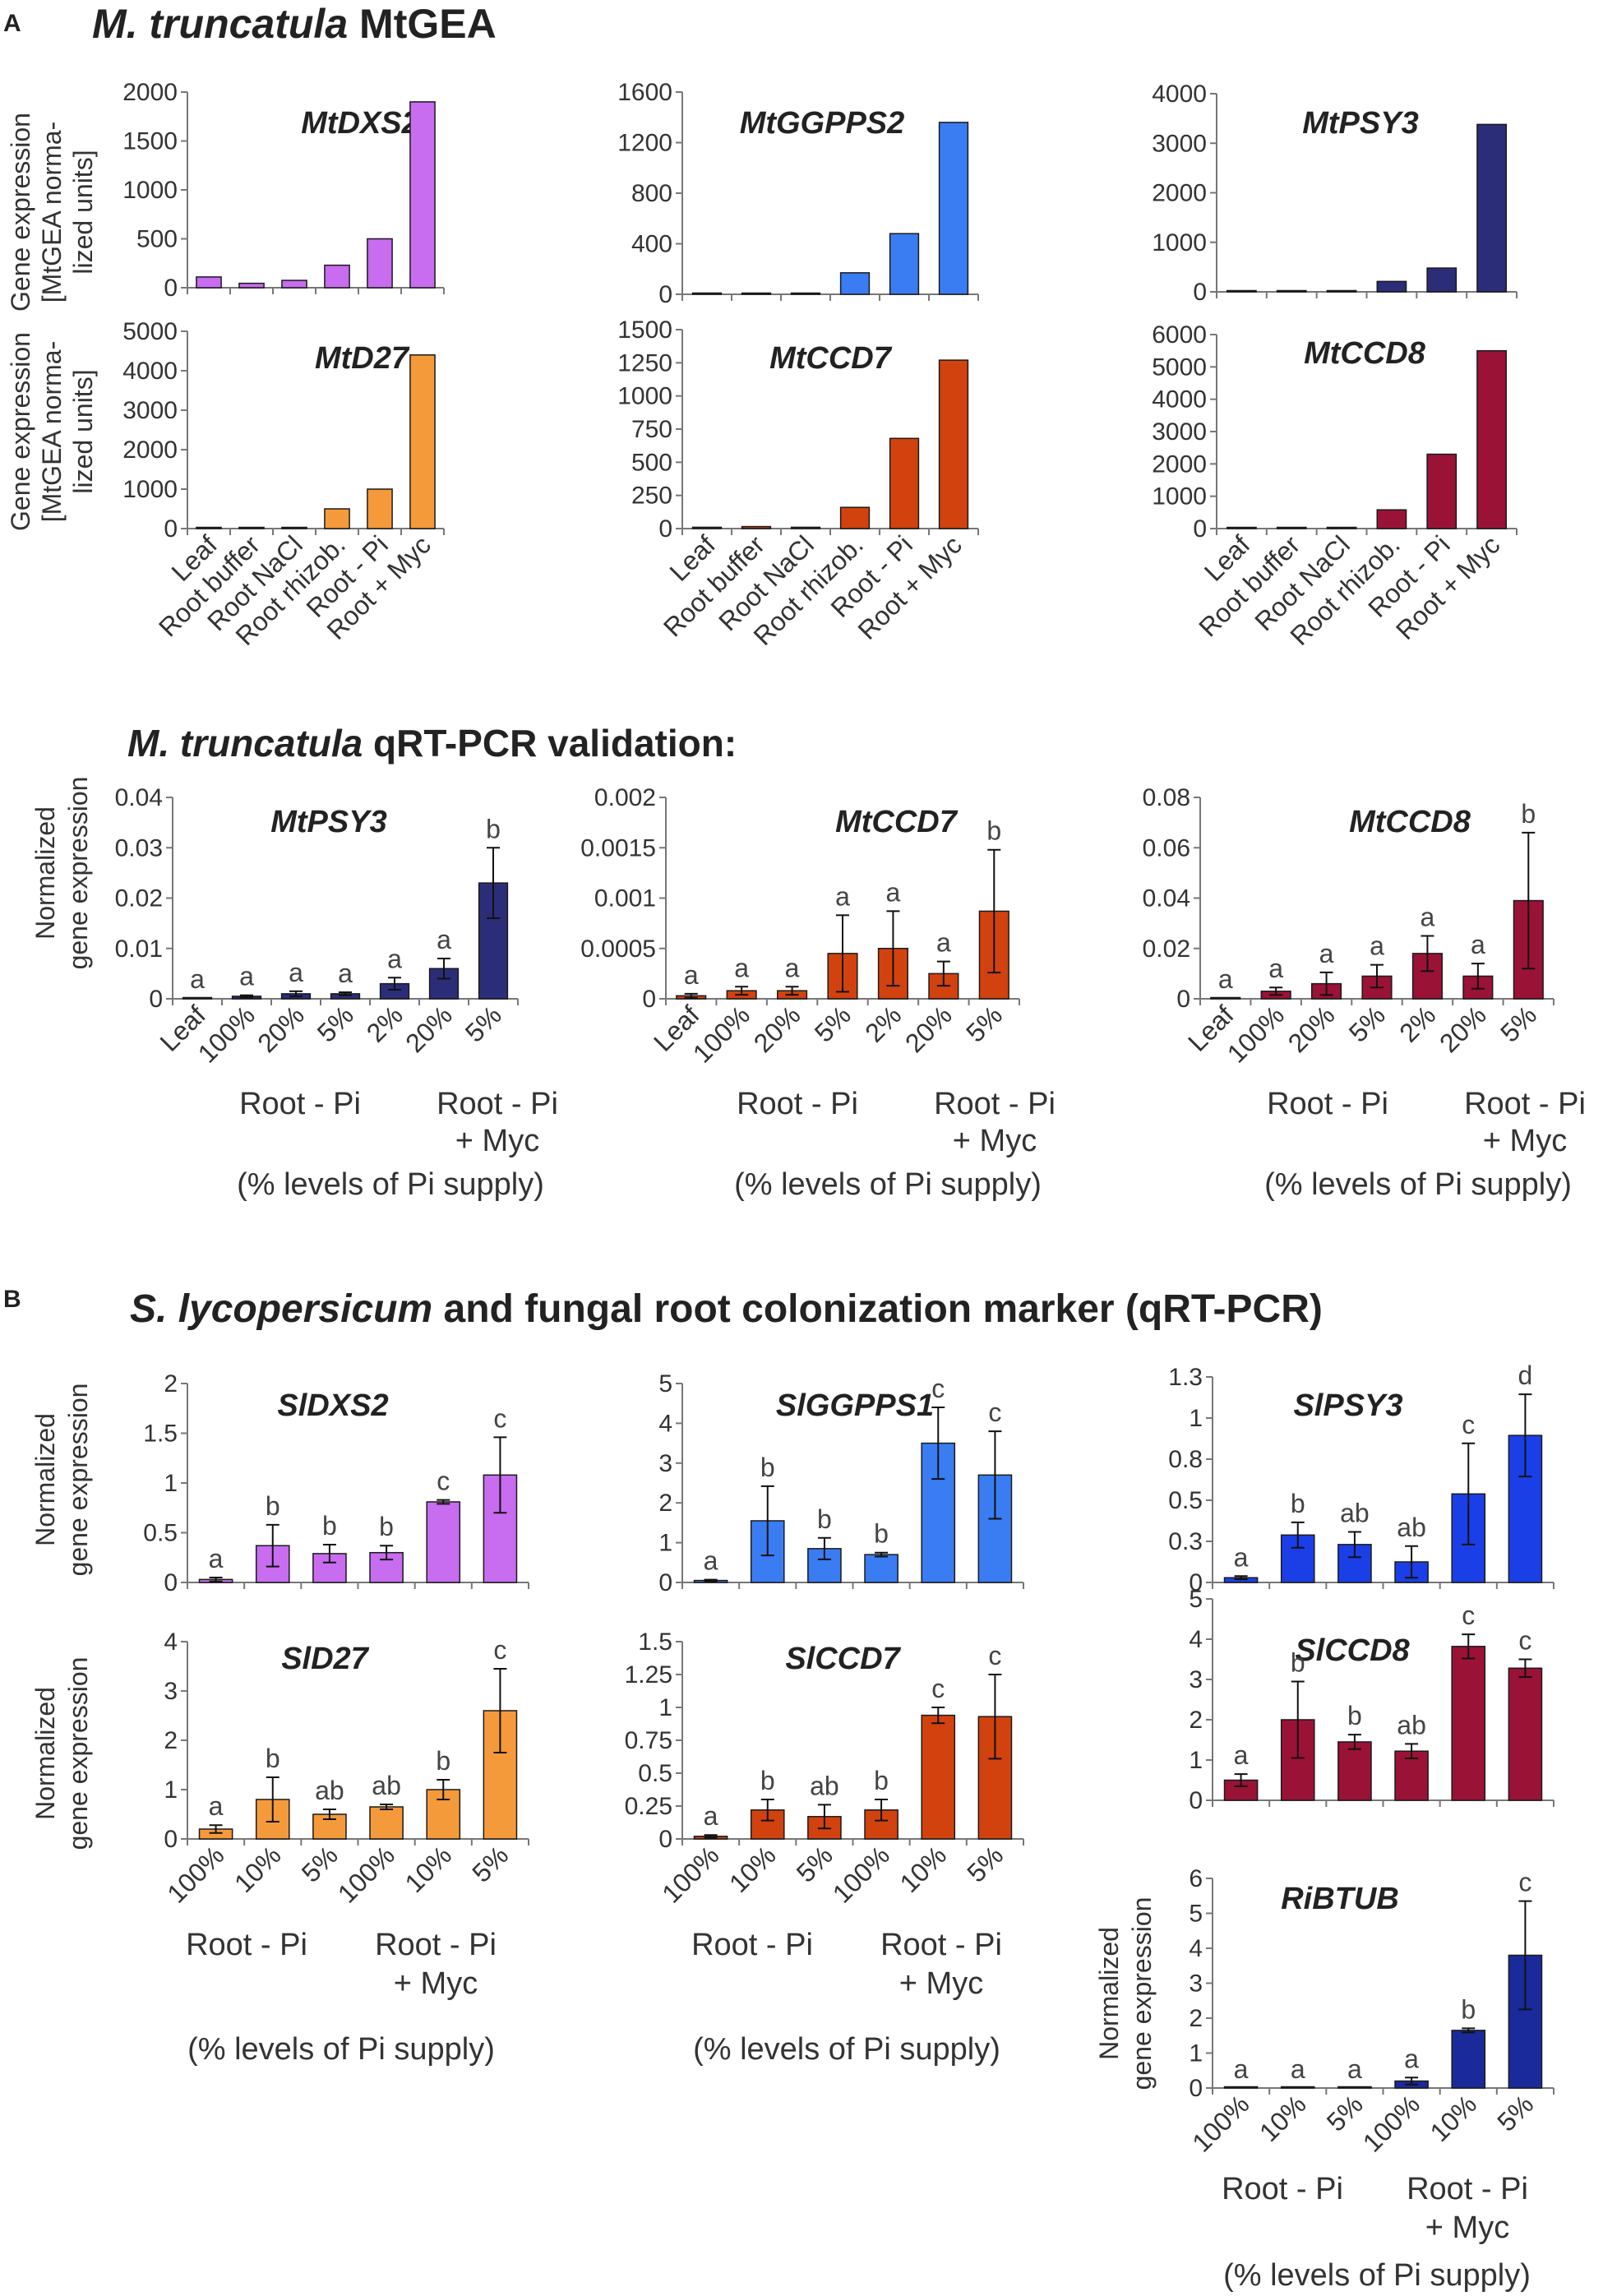  Describe the element at coordinates (941, 1983) in the screenshot. I see `group-root-pi-myc-5b: + Myc` at that location.